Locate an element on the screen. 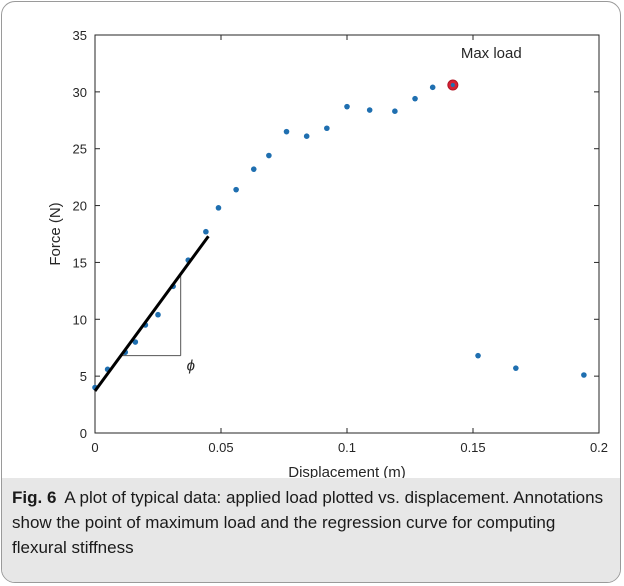  y-tick-label: 10 is located at coordinates (80, 319).